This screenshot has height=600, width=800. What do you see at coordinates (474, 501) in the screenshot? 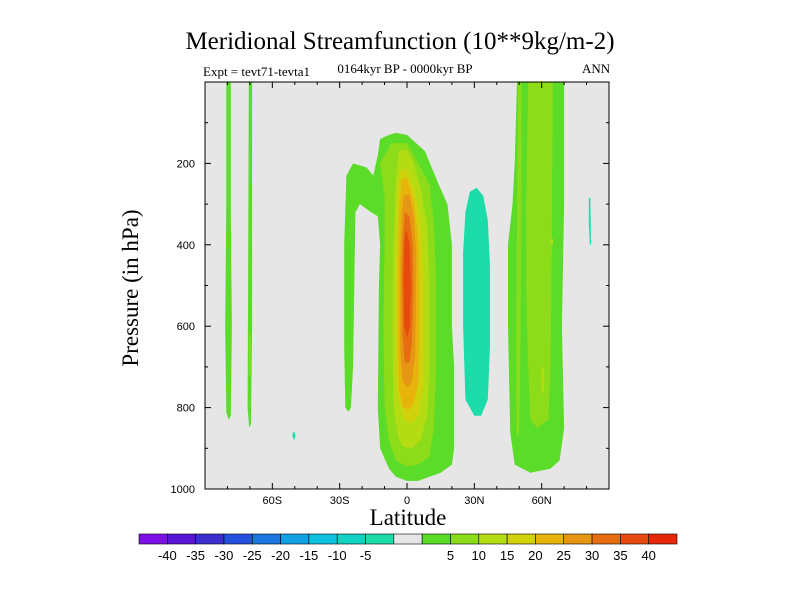
I see `x-tick-label-3: 30N` at bounding box center [474, 501].